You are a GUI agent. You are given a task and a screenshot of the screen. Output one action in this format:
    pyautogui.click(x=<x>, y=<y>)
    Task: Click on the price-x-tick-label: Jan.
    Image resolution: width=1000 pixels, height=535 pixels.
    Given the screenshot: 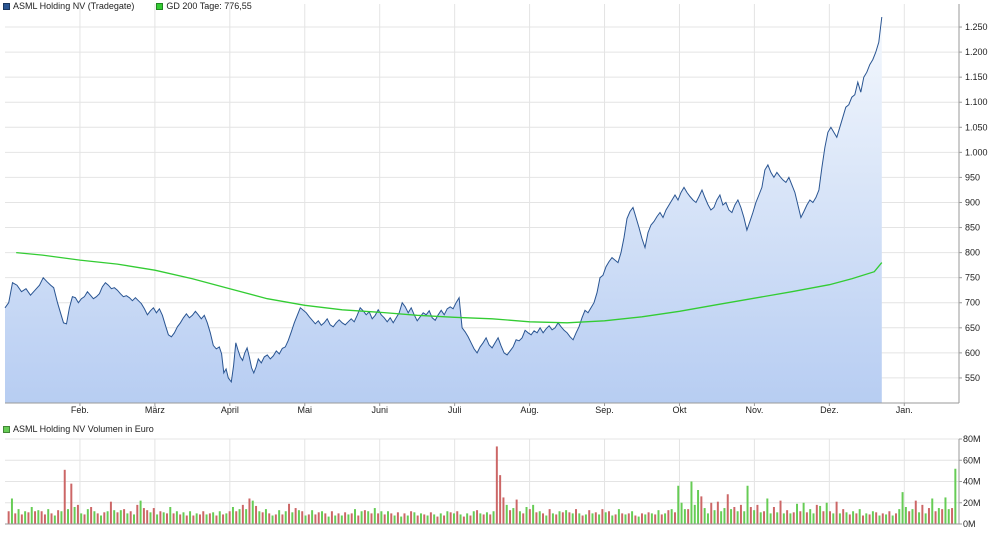 What is the action you would take?
    pyautogui.click(x=904, y=410)
    